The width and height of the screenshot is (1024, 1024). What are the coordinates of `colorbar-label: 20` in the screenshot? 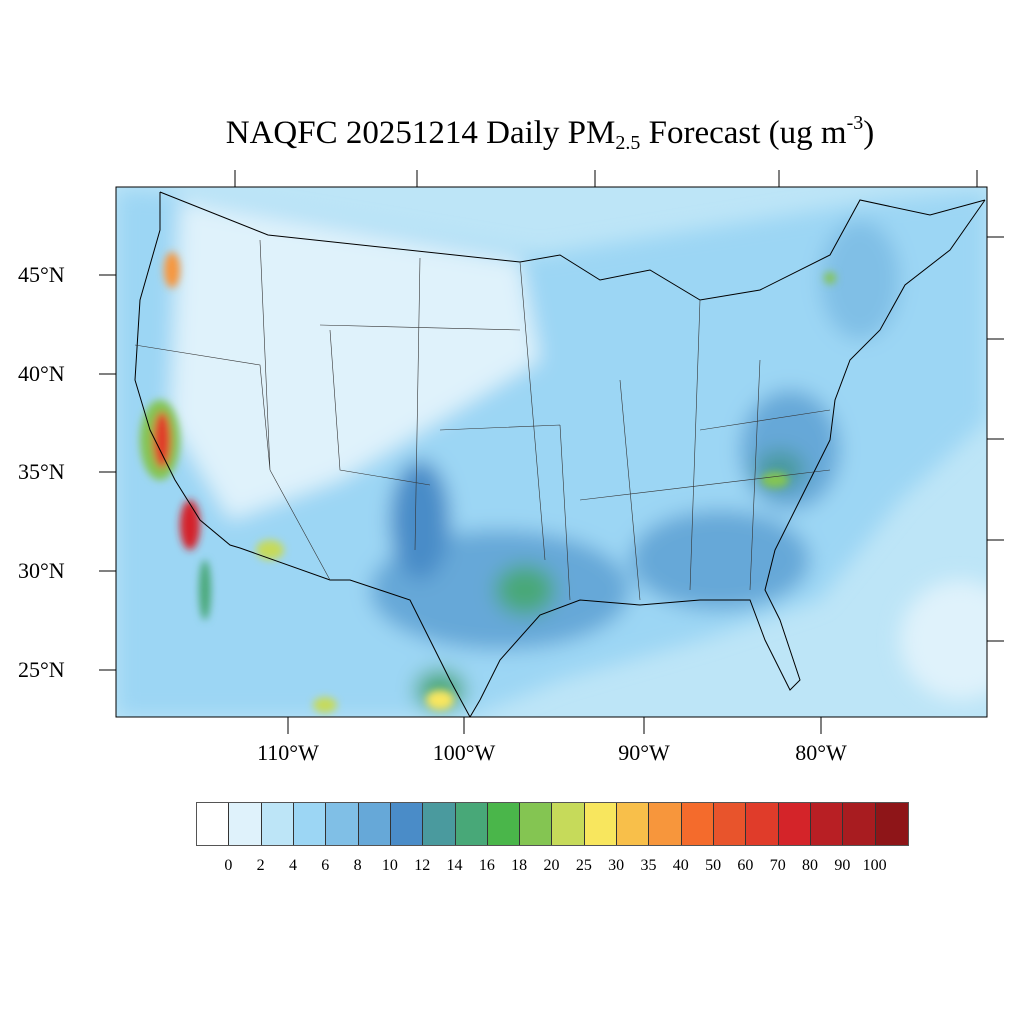 It's located at (551, 865).